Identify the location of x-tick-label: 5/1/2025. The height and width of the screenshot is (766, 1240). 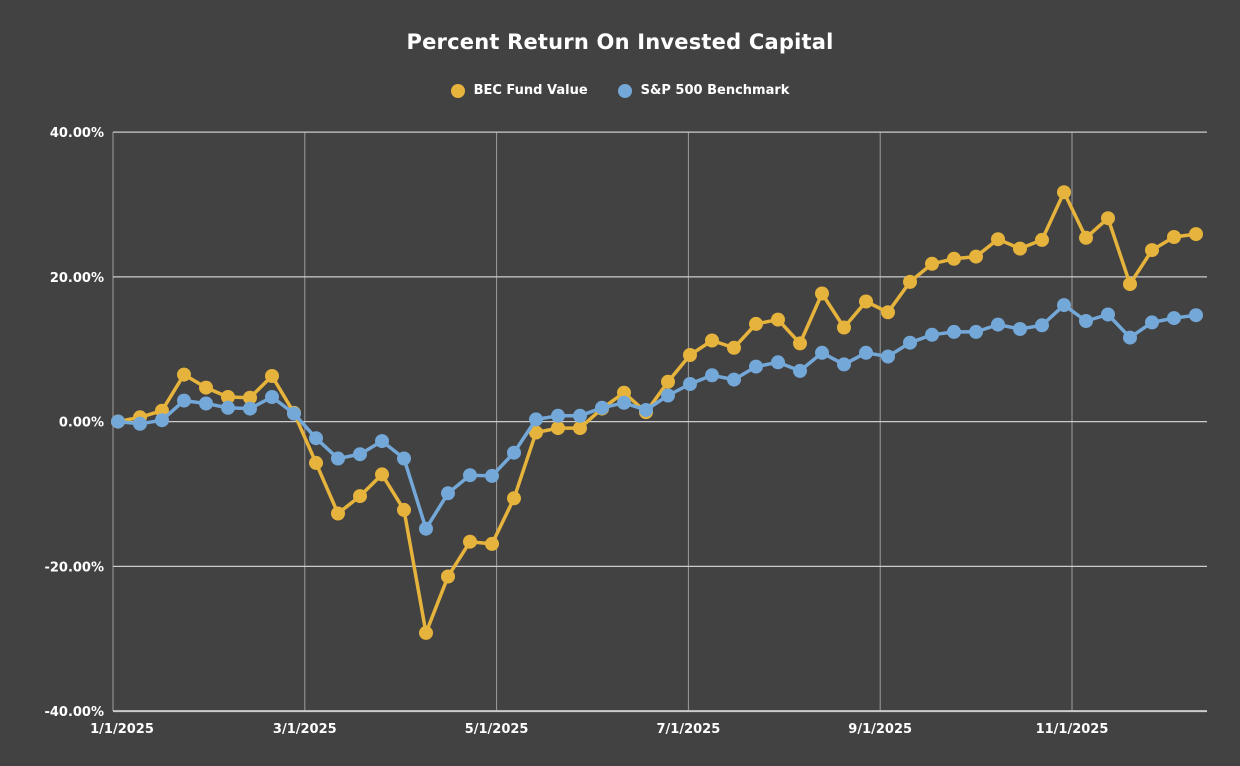
(497, 729).